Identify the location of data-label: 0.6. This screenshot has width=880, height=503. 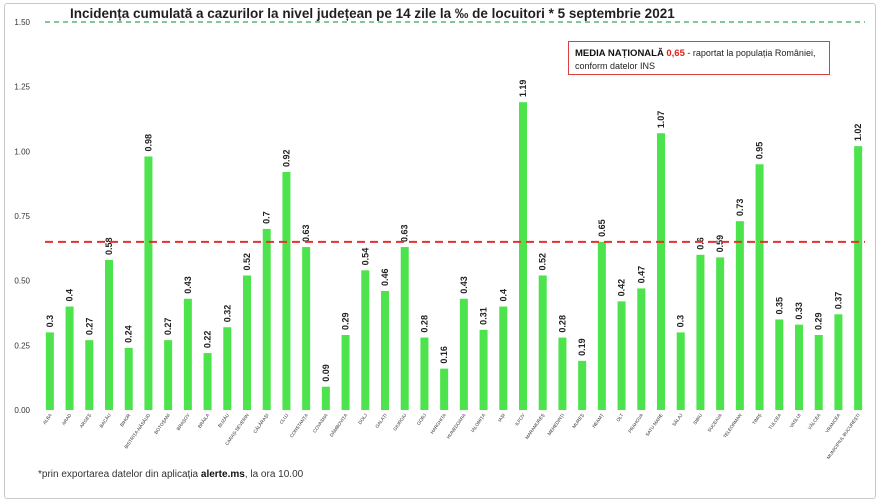
(700, 243).